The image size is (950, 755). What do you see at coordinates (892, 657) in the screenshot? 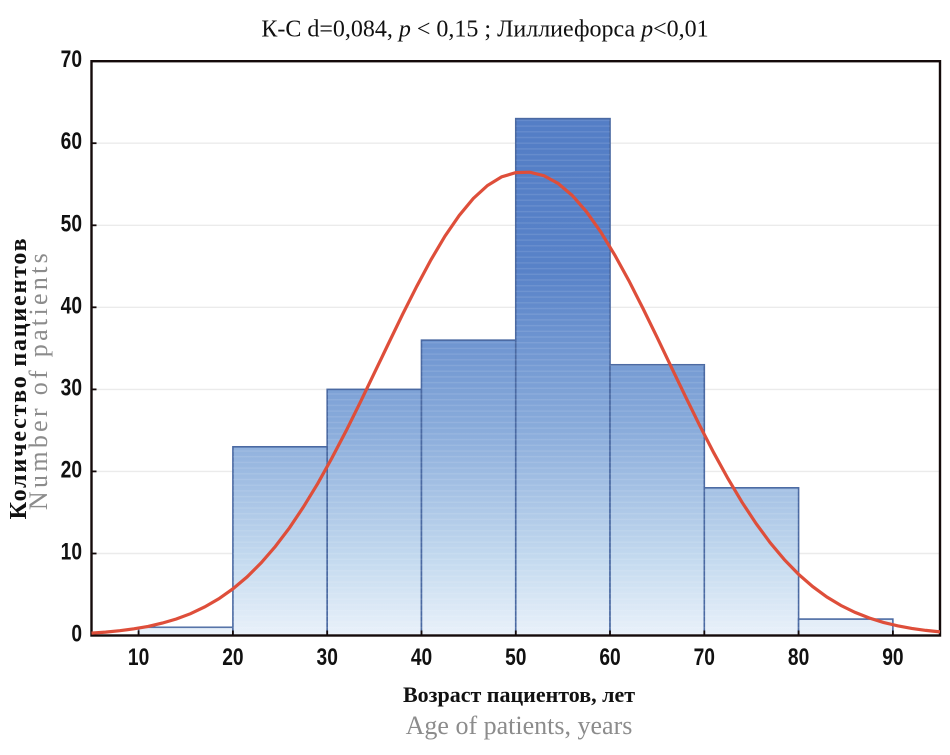
I see `svg-text: 90` at bounding box center [892, 657].